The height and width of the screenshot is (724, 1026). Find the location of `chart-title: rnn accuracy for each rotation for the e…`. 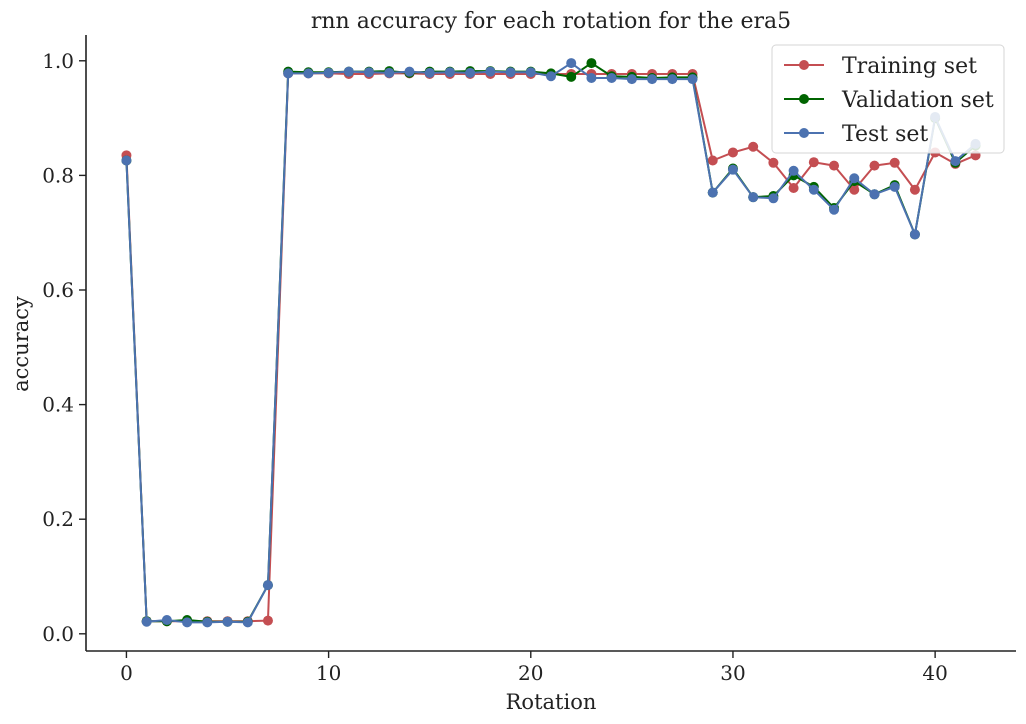

chart-title: rnn accuracy for each rotation for the e… is located at coordinates (551, 21).